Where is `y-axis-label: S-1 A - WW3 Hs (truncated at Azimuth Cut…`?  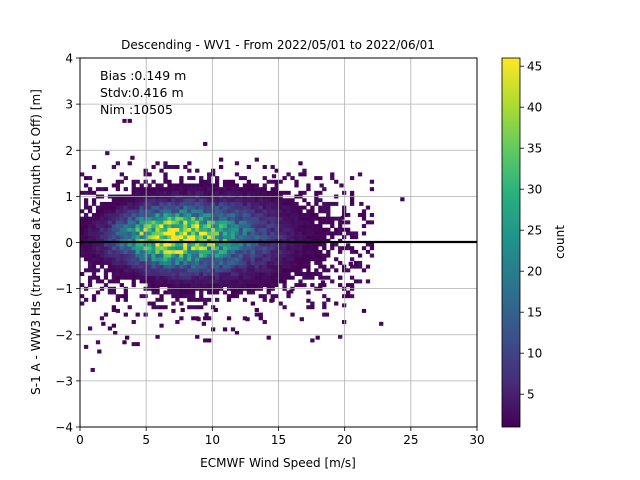 y-axis-label: S-1 A - WW3 Hs (truncated at Azimuth Cut… is located at coordinates (36, 242).